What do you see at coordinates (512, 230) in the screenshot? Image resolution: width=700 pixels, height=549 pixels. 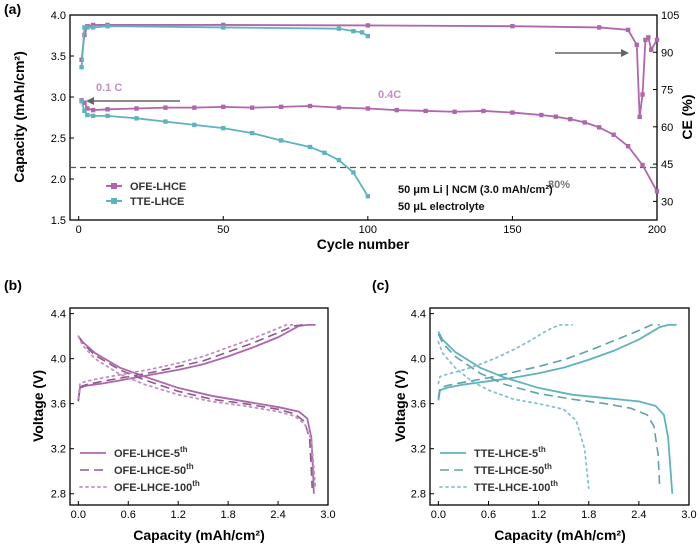 I see `x-tick-label: 150` at bounding box center [512, 230].